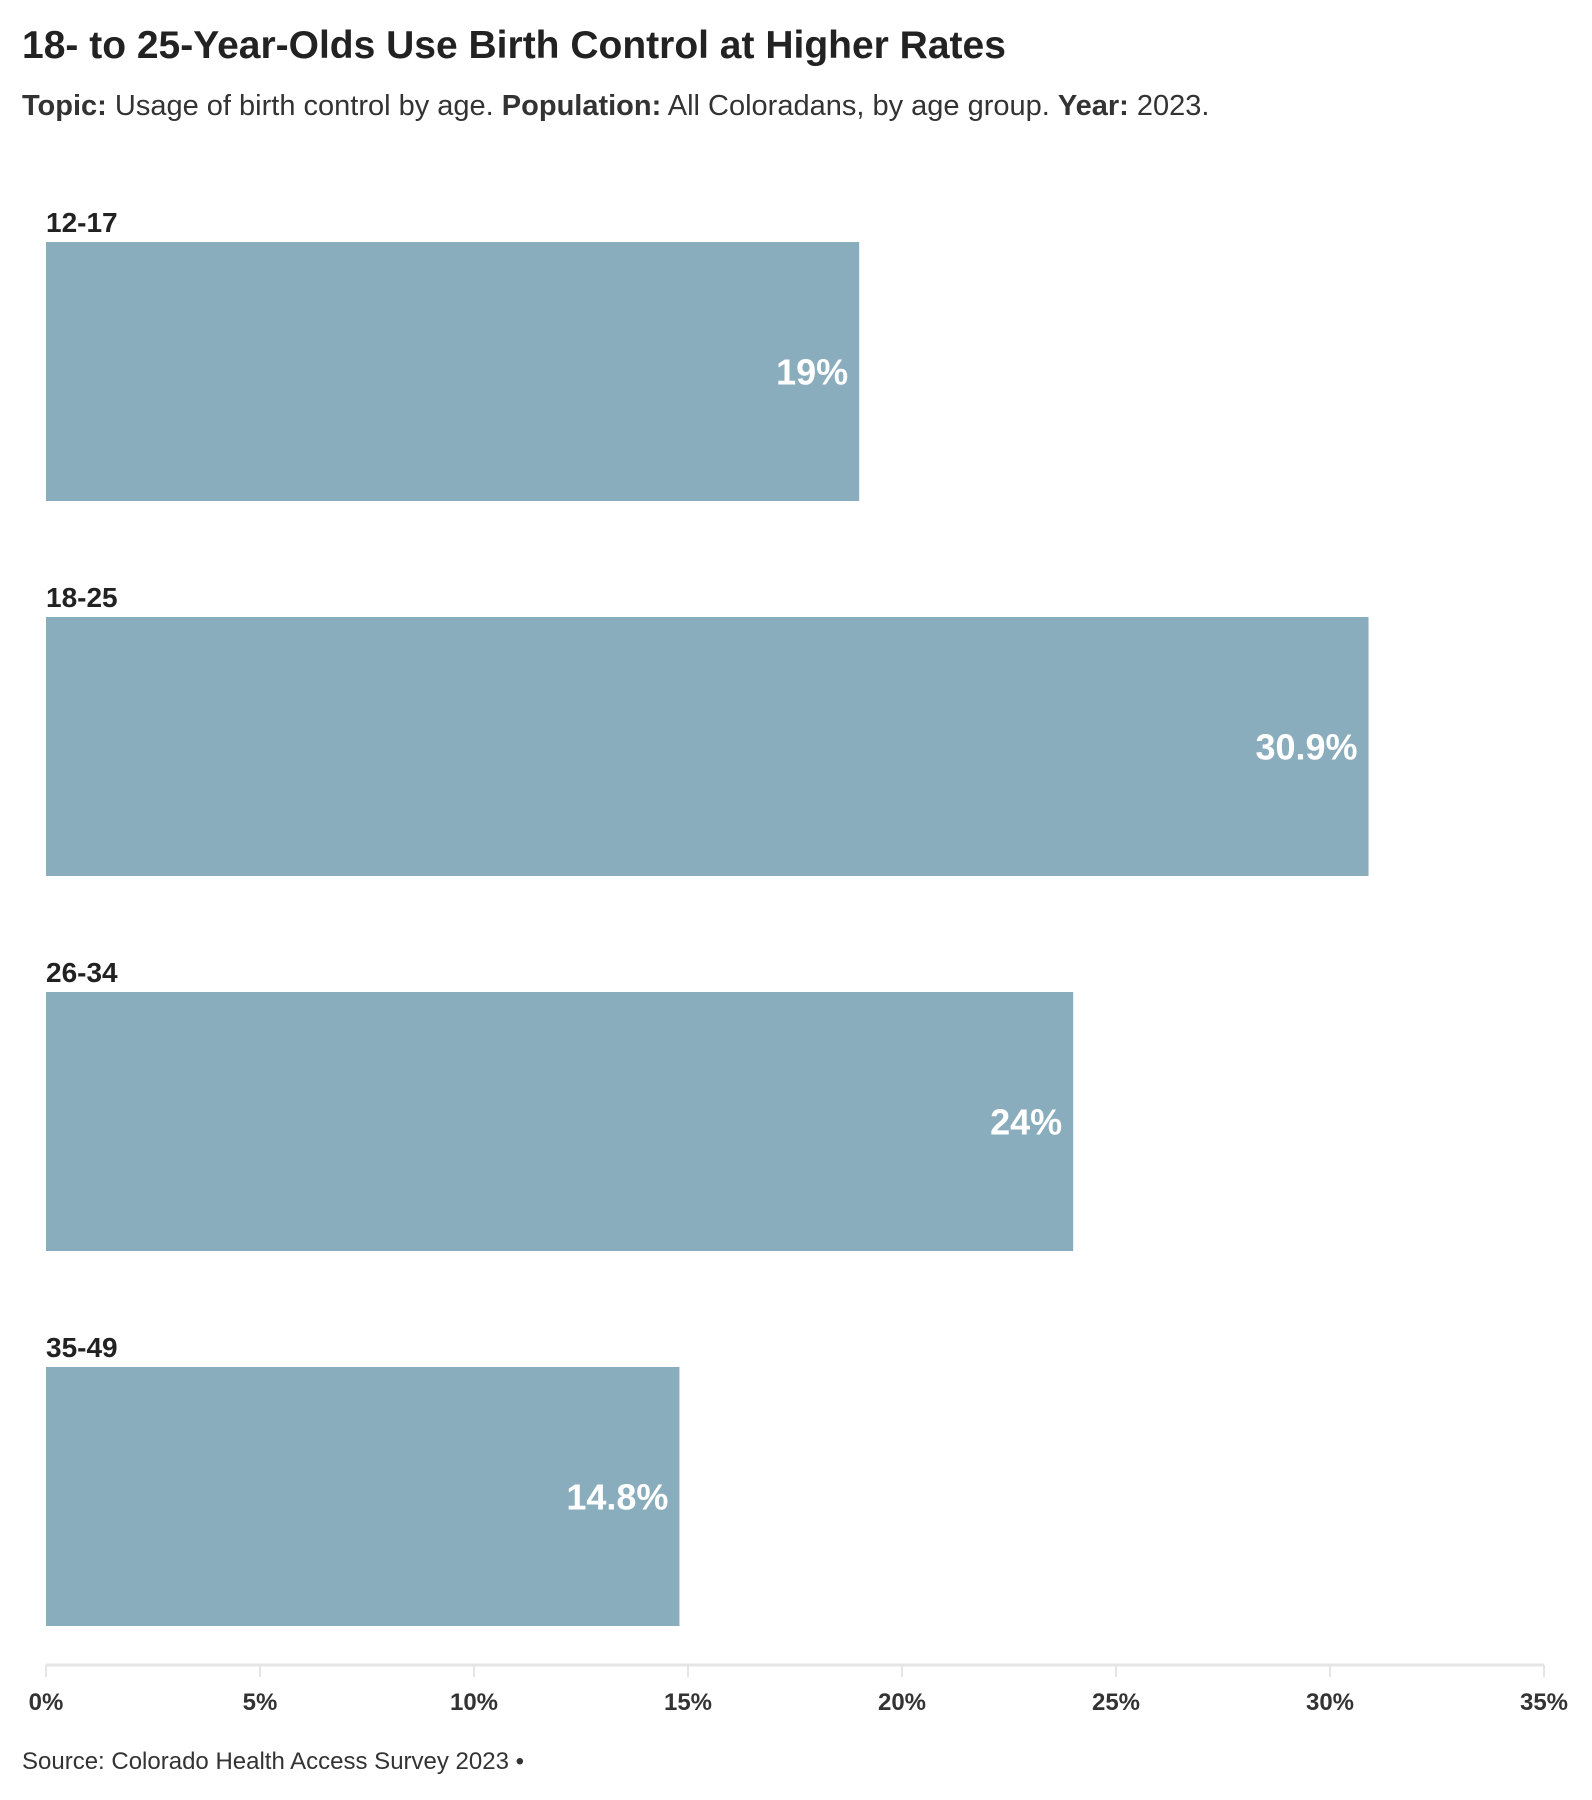 The height and width of the screenshot is (1800, 1592). I want to click on x-tick-label: 20%, so click(902, 1702).